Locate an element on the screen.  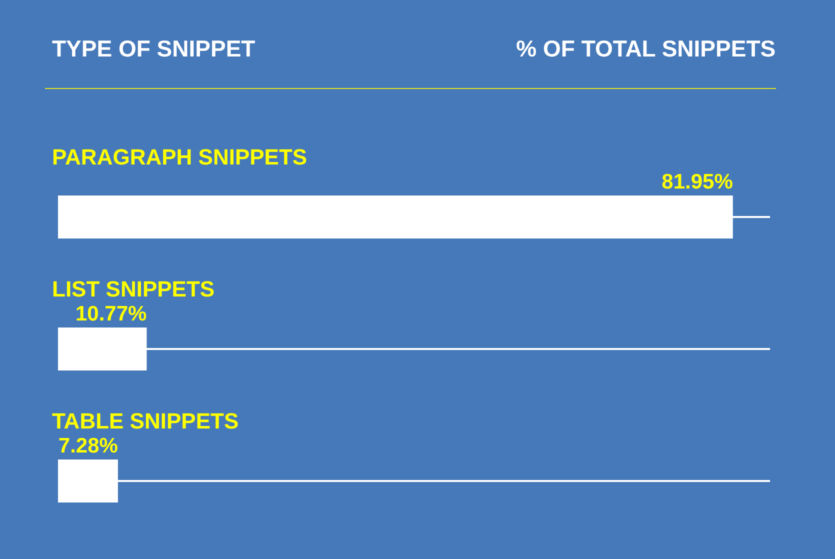
y-tick-label: LIST SNIPPETS is located at coordinates (133, 289).